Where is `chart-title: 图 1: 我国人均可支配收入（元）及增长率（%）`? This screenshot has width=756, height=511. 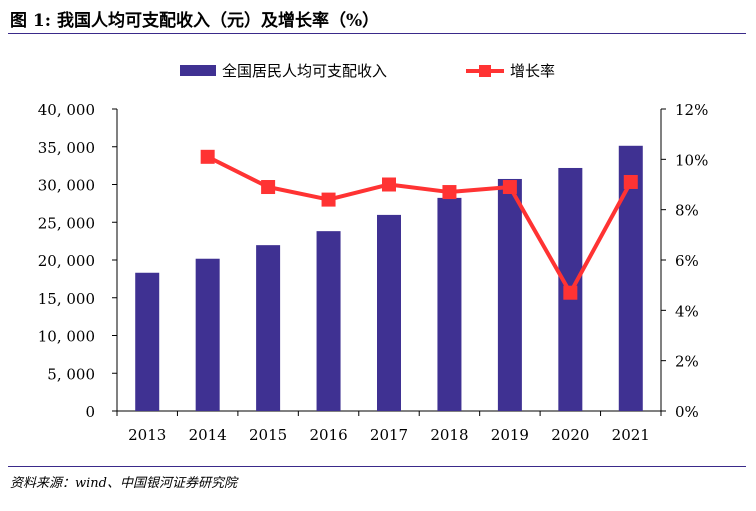
chart-title: 图 1: 我国人均可支配收入（元）及增长率（%） is located at coordinates (195, 21).